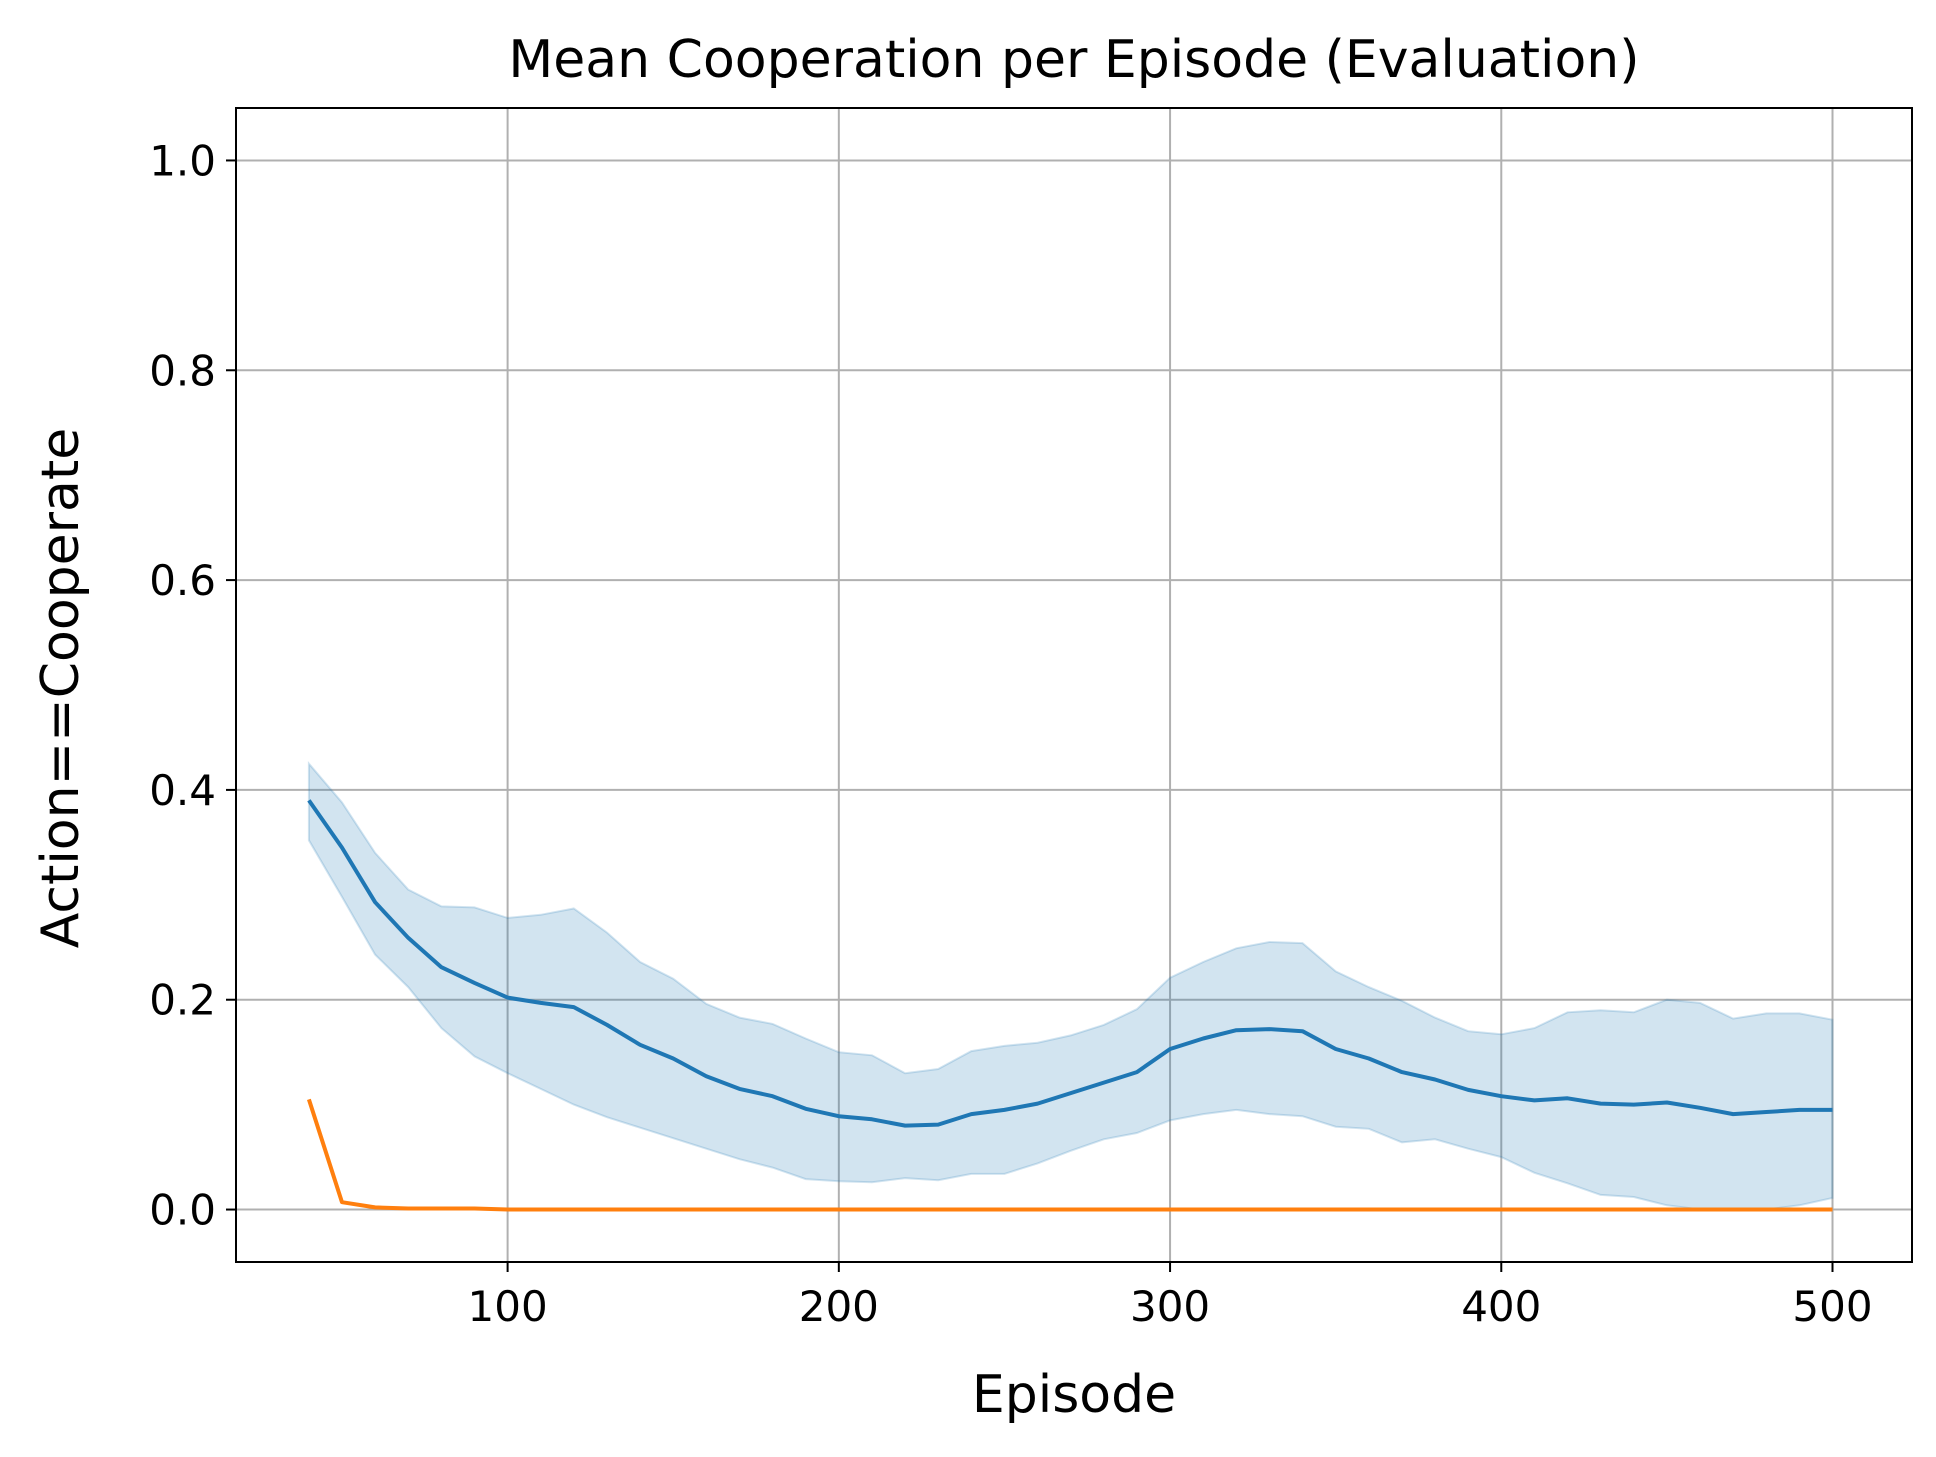 The height and width of the screenshot is (1457, 1936). Describe the element at coordinates (508, 1306) in the screenshot. I see `x-tick-label: 100` at that location.